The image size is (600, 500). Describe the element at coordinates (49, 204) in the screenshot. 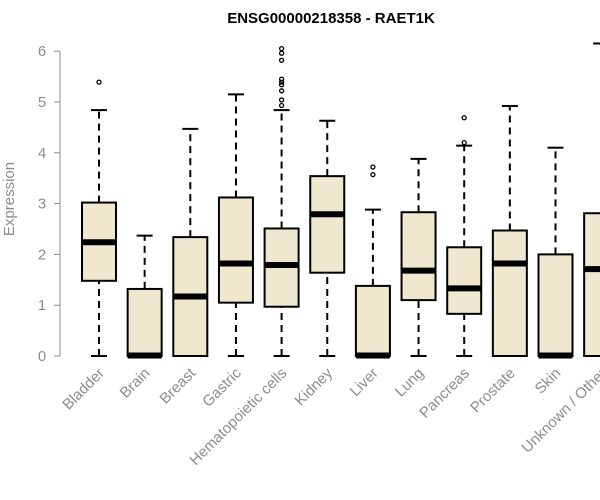

I see `y-axis: 0 1 2 3 4 5 6` at that location.